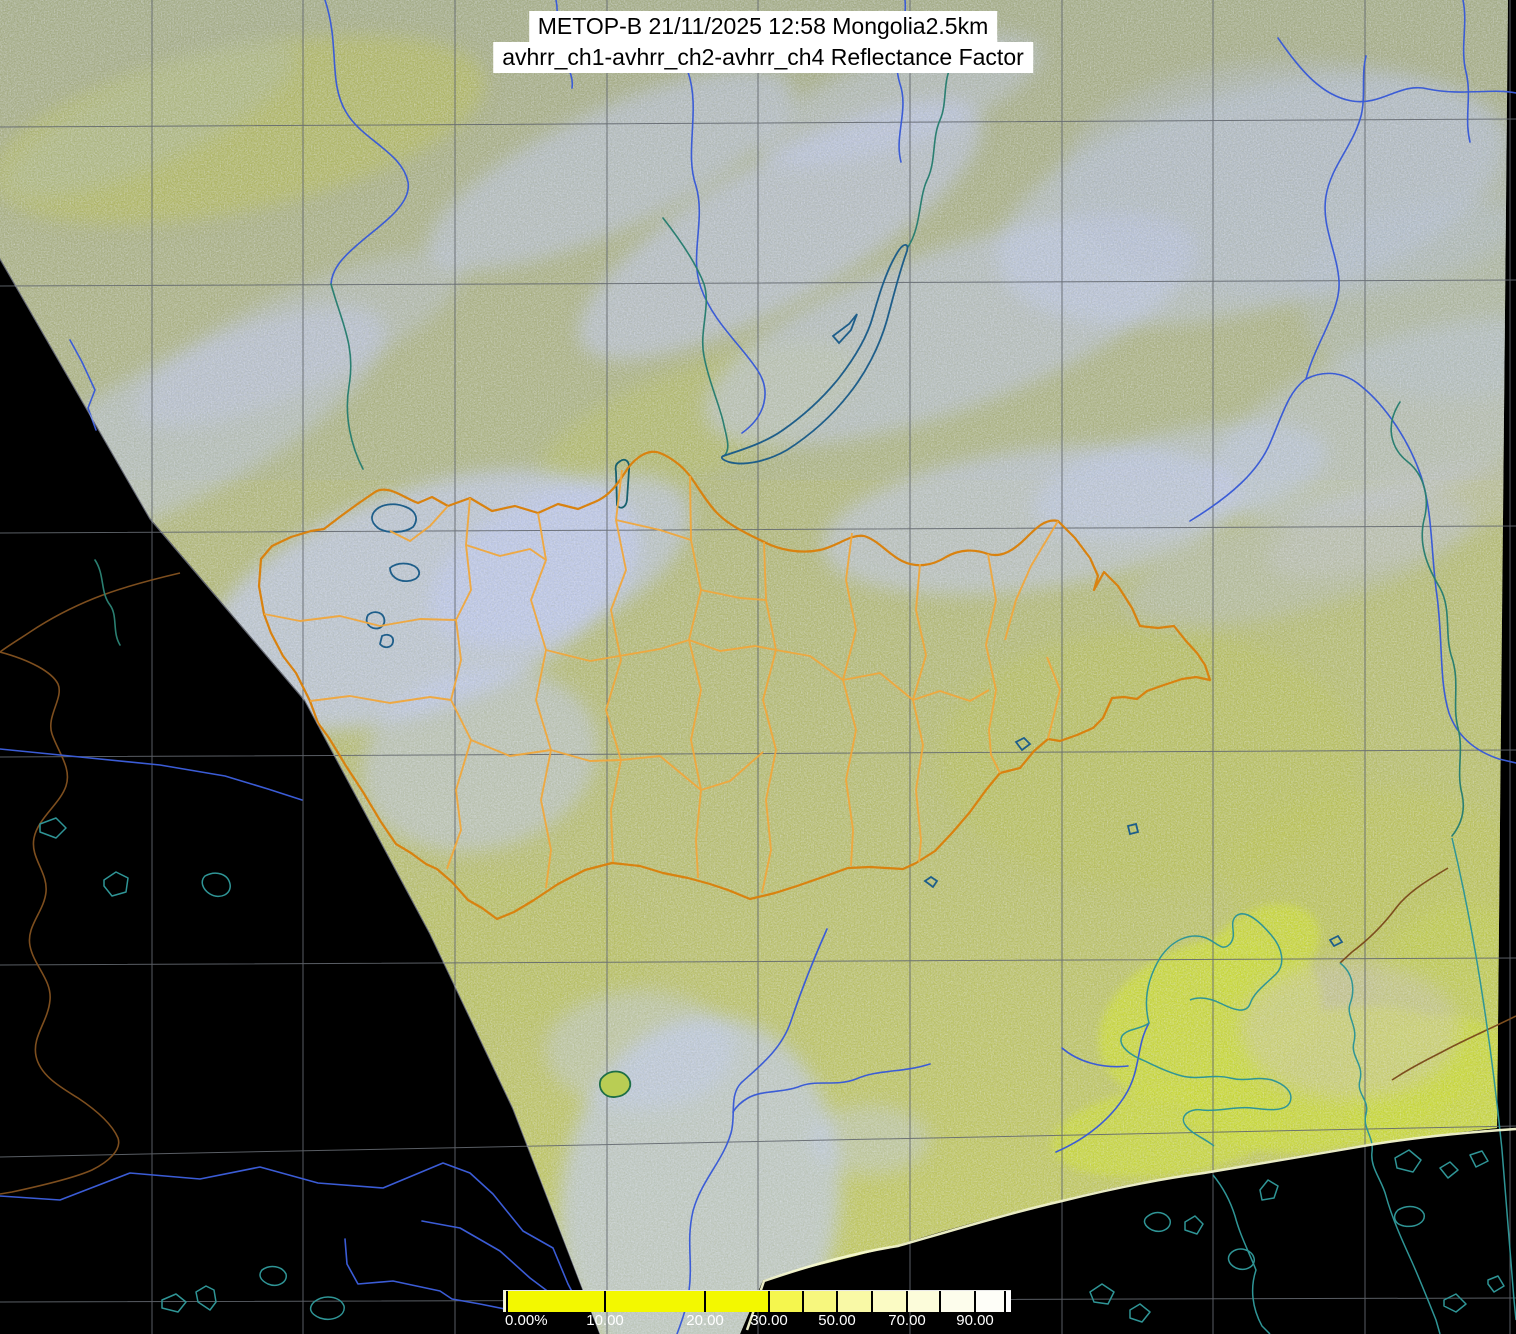 Image resolution: width=1516 pixels, height=1334 pixels. Describe the element at coordinates (506, 1301) in the screenshot. I see `colorbar-edge-sliver` at that location.